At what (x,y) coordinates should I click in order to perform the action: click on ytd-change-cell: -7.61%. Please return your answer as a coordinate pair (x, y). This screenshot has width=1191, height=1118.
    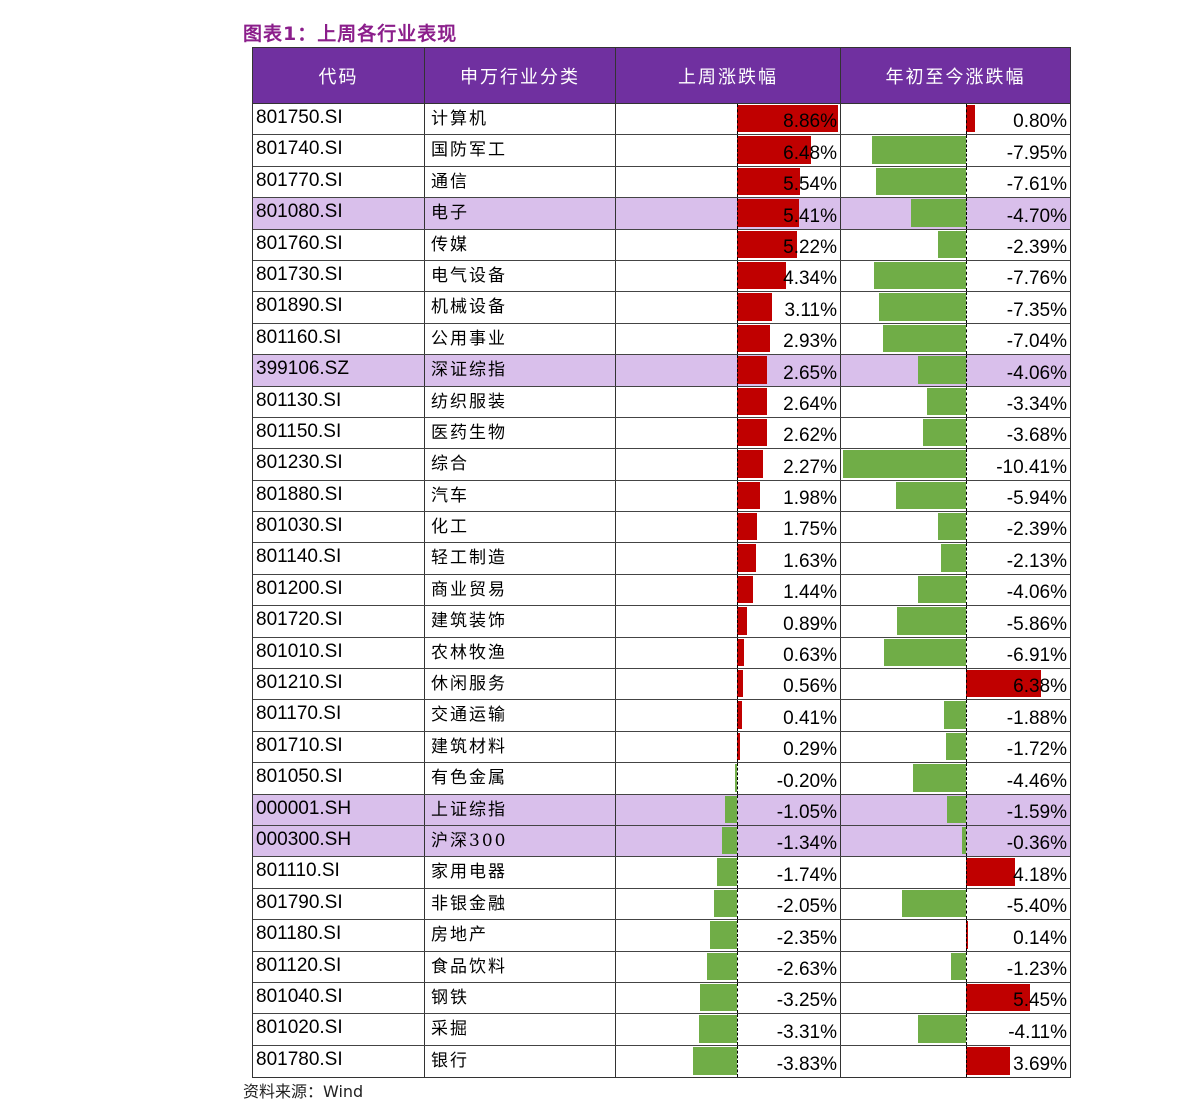
    Looking at the image, I should click on (955, 182).